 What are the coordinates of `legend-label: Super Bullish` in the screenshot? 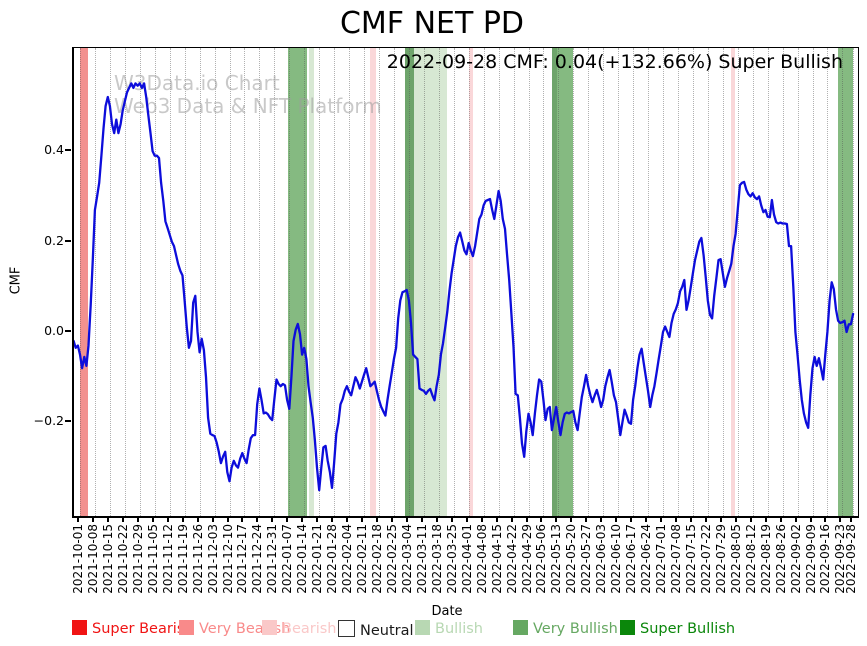 It's located at (688, 629).